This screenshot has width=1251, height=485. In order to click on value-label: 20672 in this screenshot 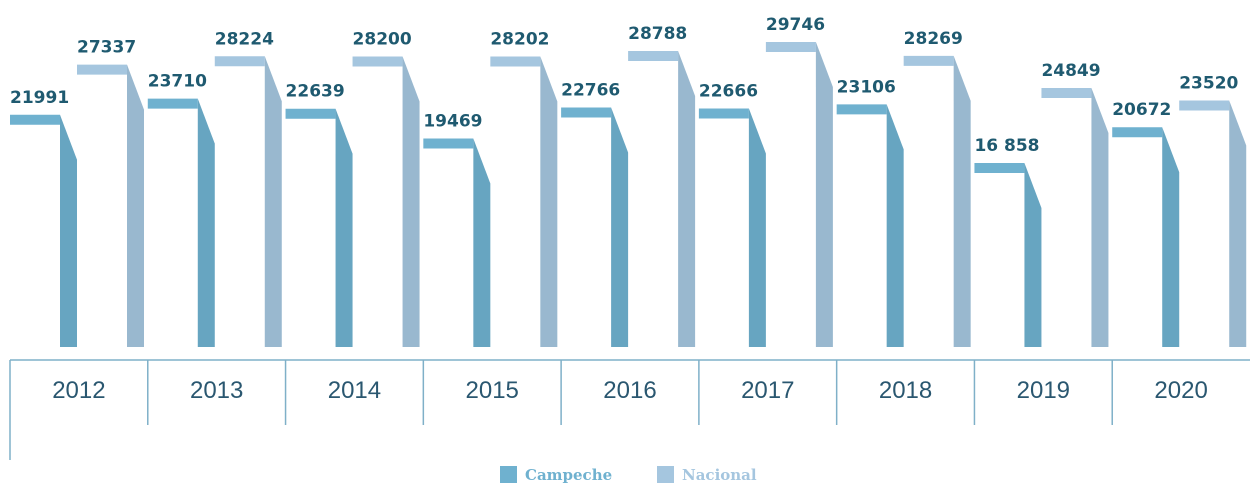, I will do `click(1141, 110)`.